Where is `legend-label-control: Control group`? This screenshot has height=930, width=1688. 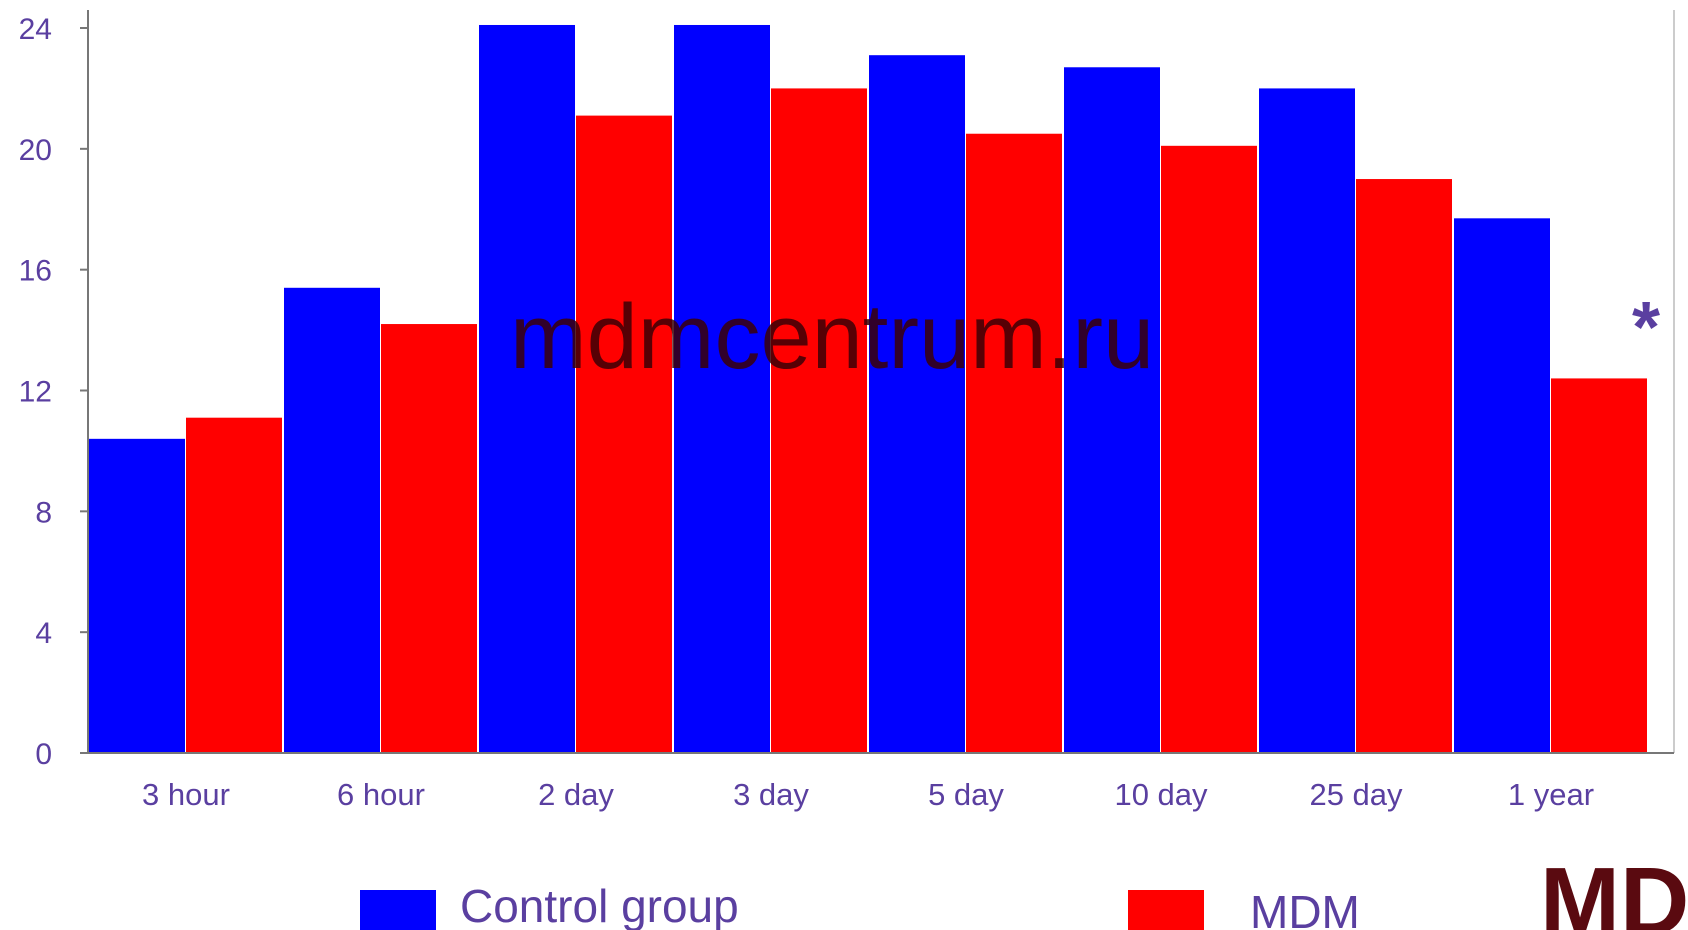 legend-label-control: Control group is located at coordinates (599, 905).